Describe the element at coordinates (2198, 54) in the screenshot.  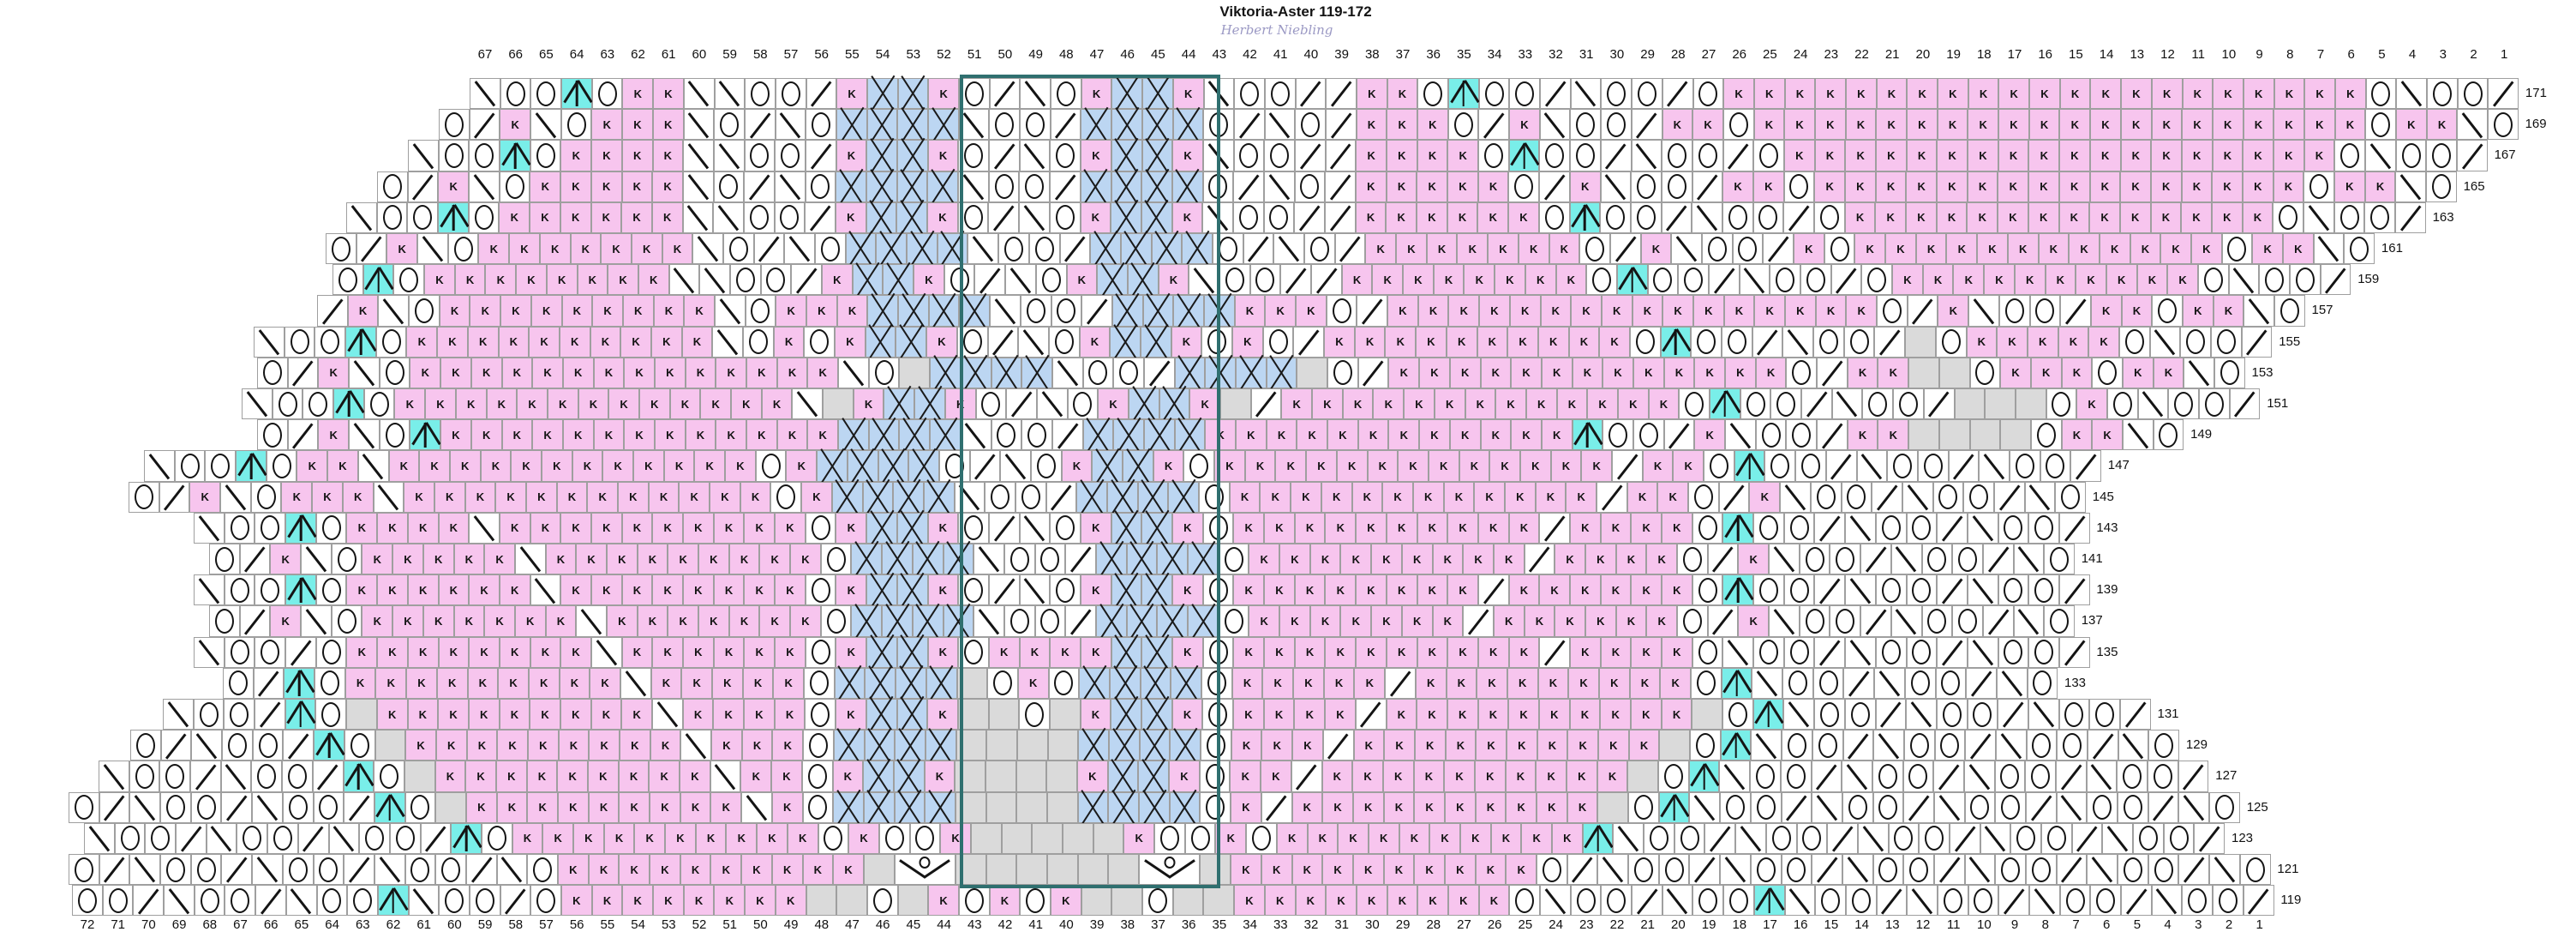
I see `stitch-number-label: 11` at that location.